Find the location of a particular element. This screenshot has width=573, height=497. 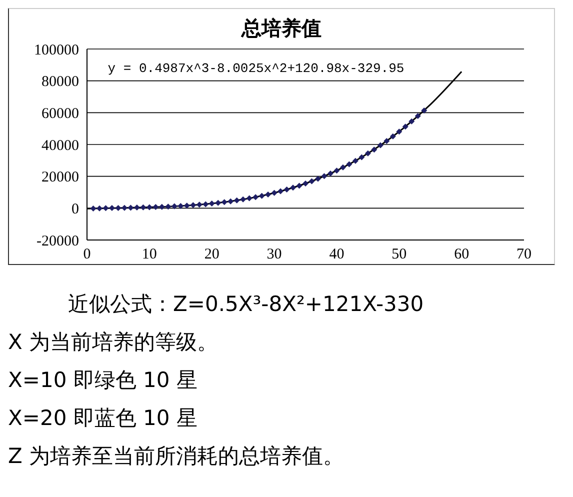

y-tick-label: -20000 is located at coordinates (57, 241).